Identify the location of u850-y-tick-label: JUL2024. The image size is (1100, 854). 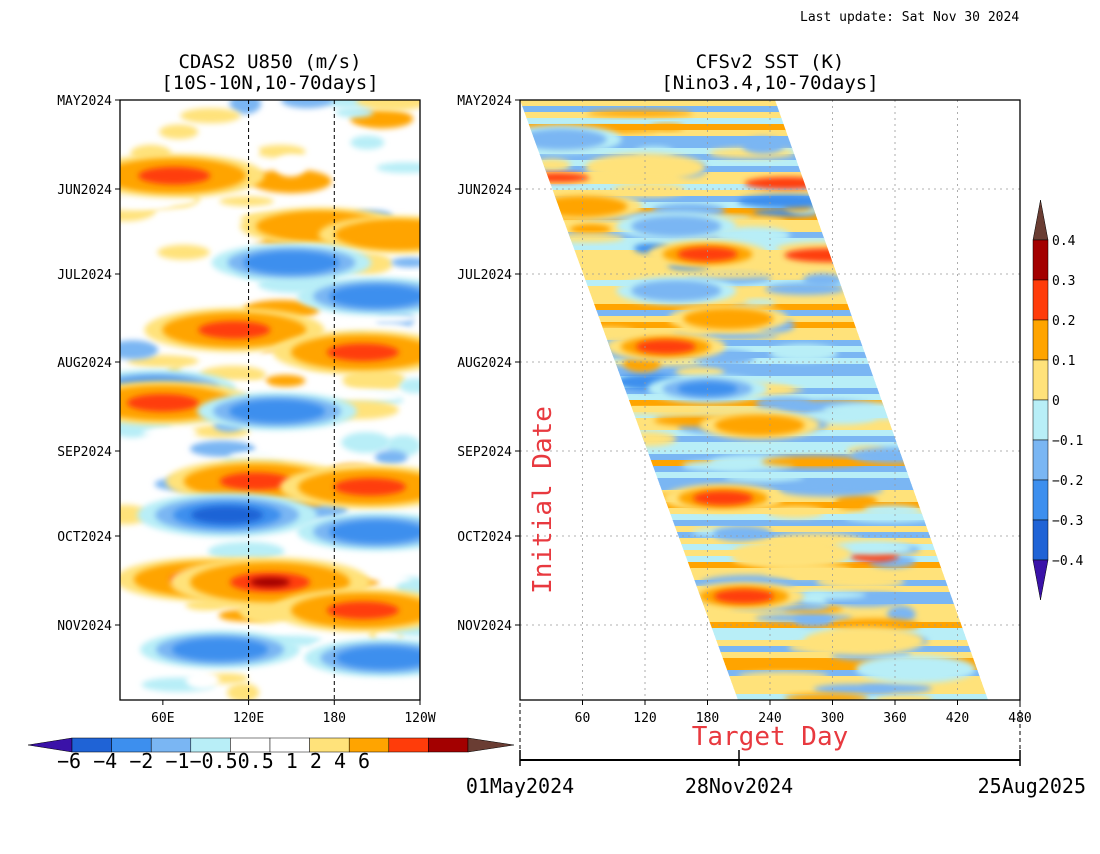
(84, 275).